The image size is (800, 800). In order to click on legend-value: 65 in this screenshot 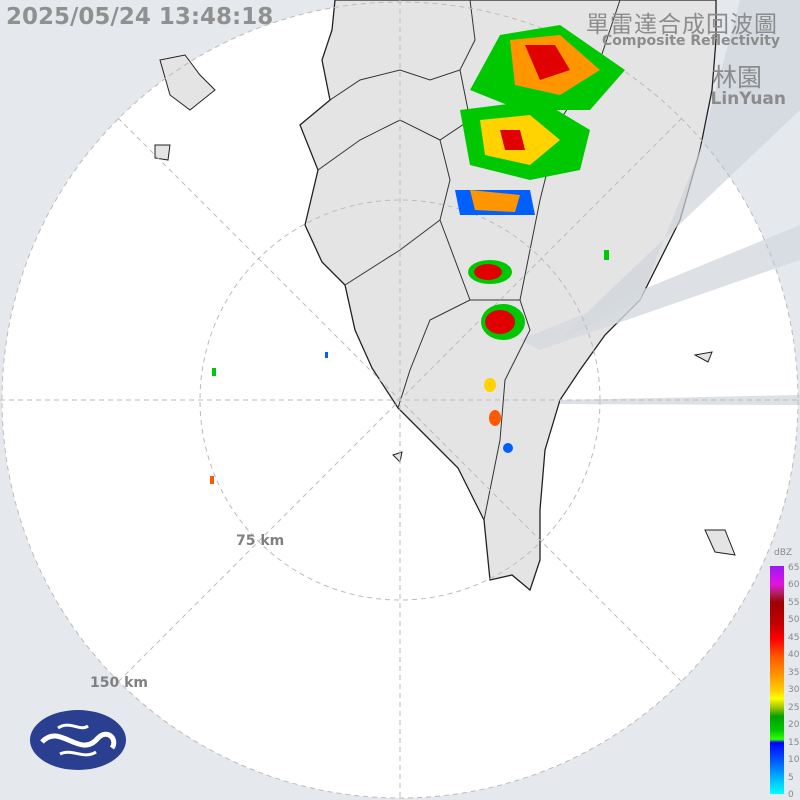, I will do `click(794, 568)`.